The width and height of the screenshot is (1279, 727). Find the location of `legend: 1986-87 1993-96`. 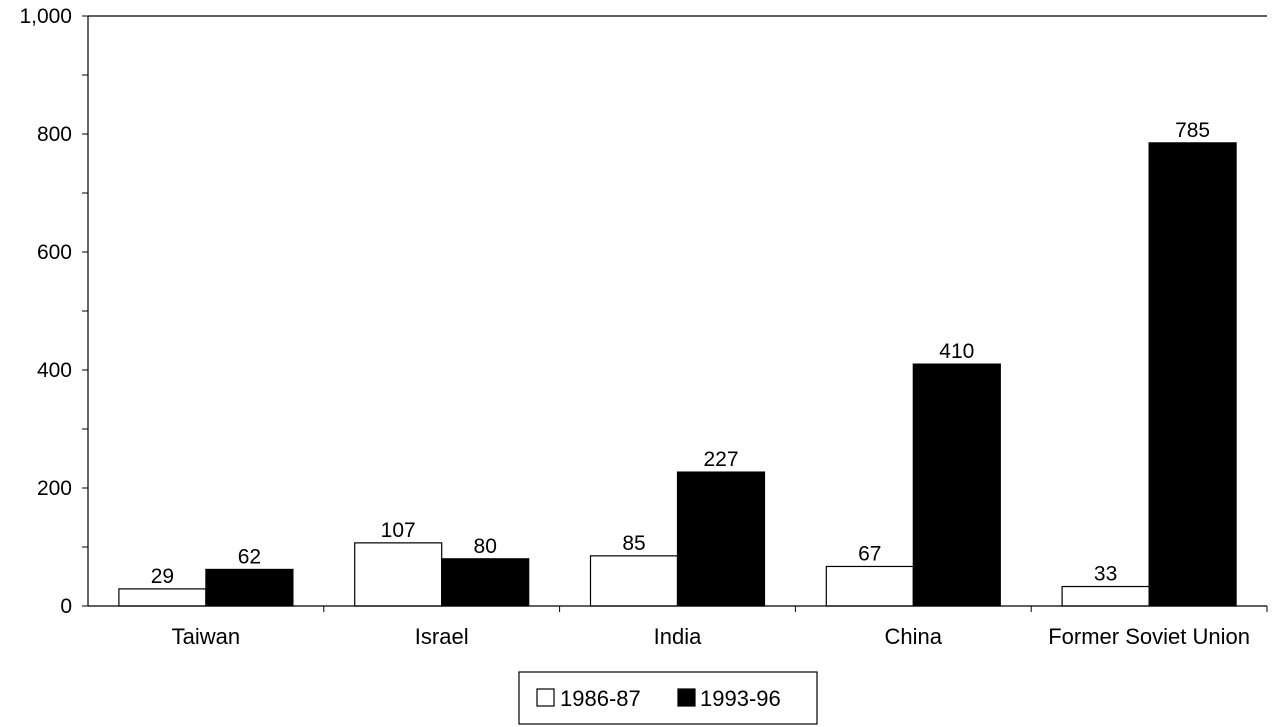

legend: 1986-87 1993-96 is located at coordinates (668, 698).